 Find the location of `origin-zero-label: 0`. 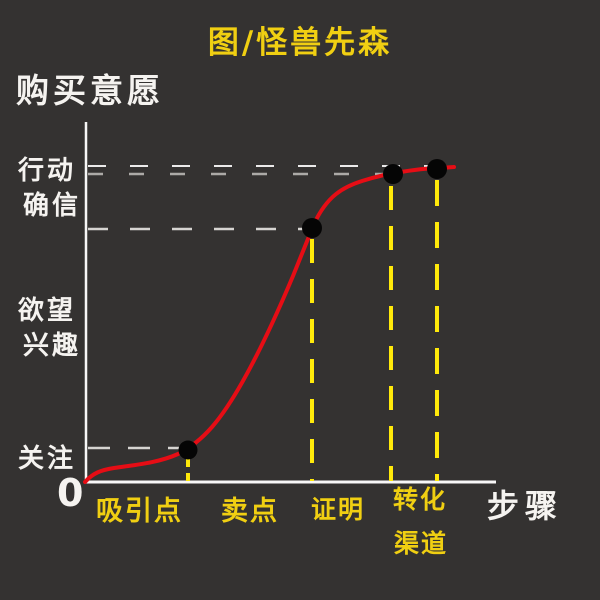

origin-zero-label: 0 is located at coordinates (70, 493).